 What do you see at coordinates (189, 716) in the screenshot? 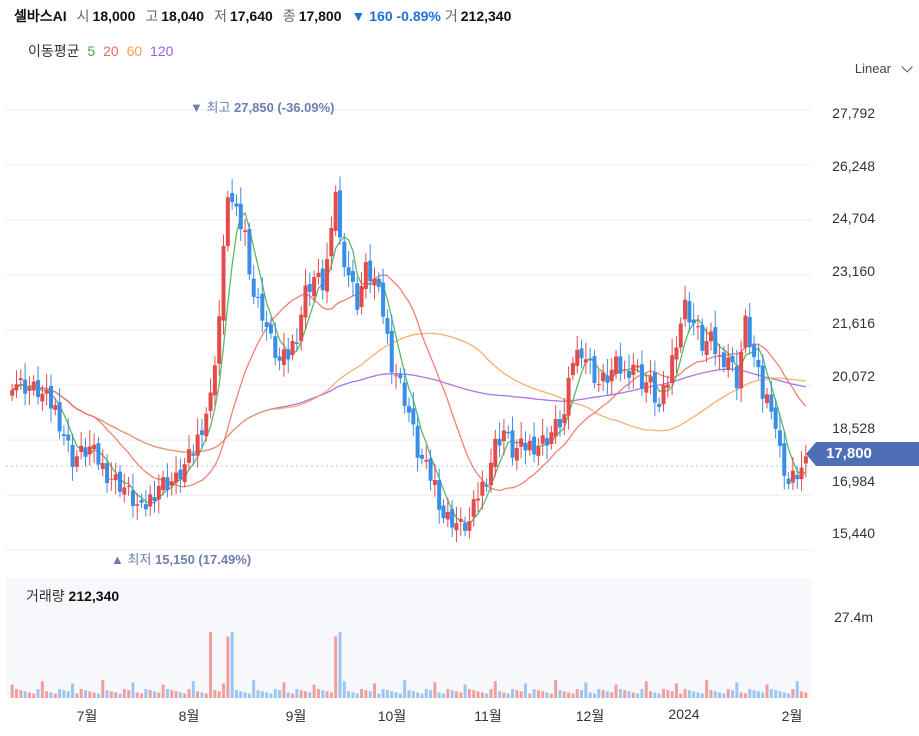
I see `month-label: 8월` at bounding box center [189, 716].